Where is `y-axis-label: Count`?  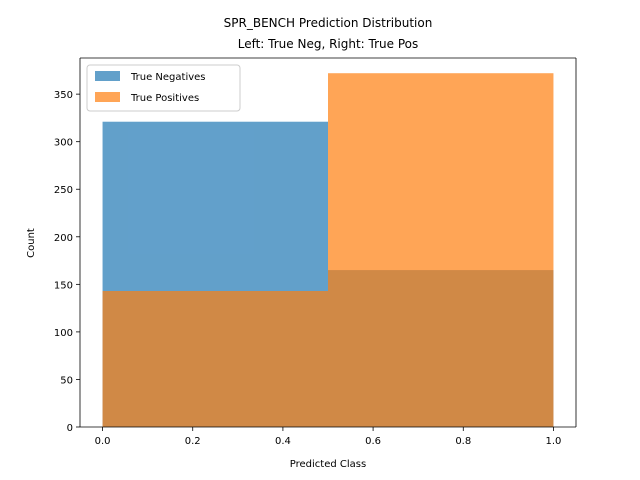
y-axis-label: Count is located at coordinates (31, 243).